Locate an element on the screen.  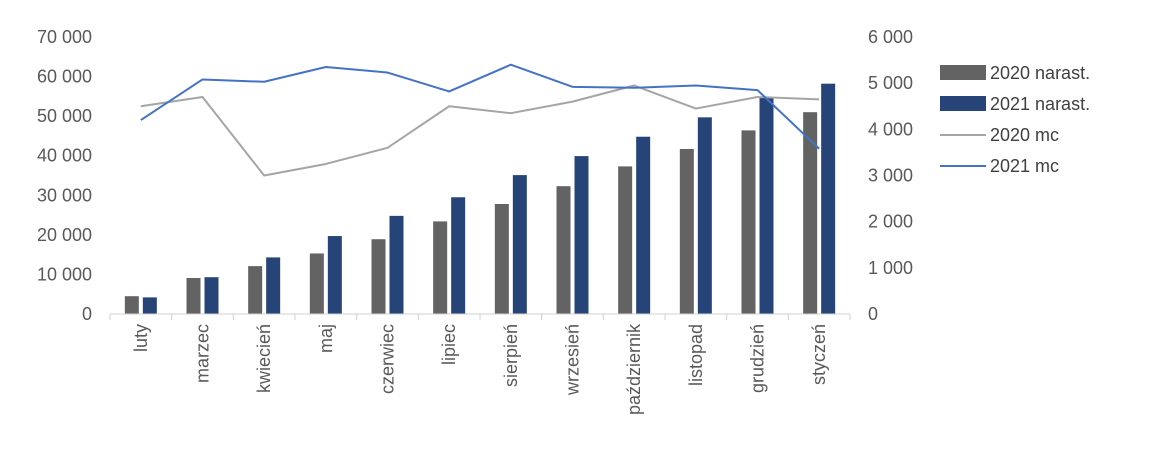
right-tick-label: 4 000 is located at coordinates (890, 129).